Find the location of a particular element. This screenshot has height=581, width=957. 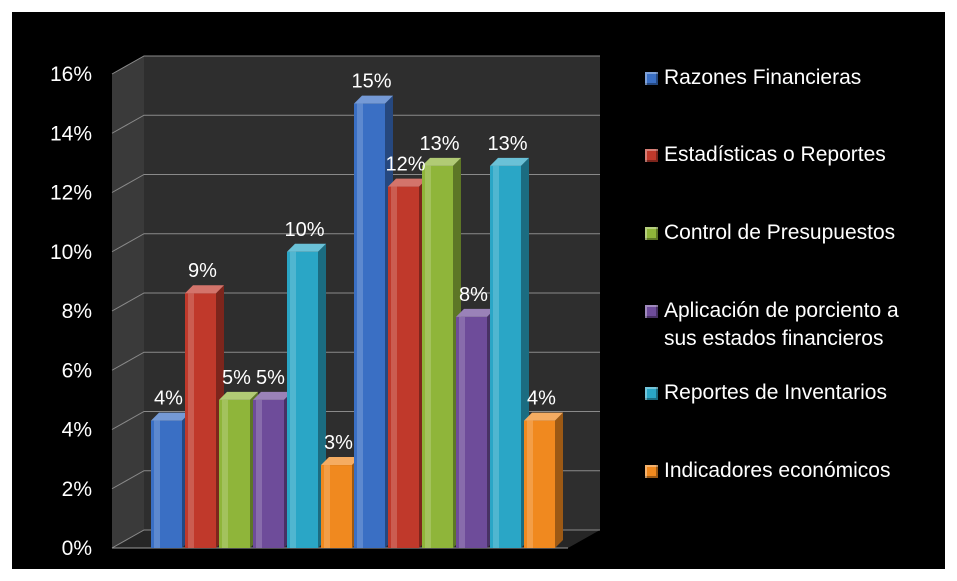

legend-item: Estadísticas o Reportes is located at coordinates (799, 155).